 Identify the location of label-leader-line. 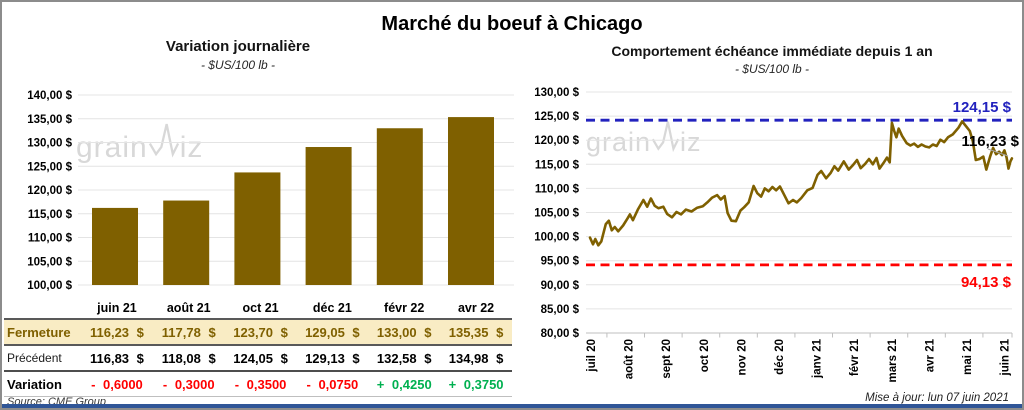
(998, 152).